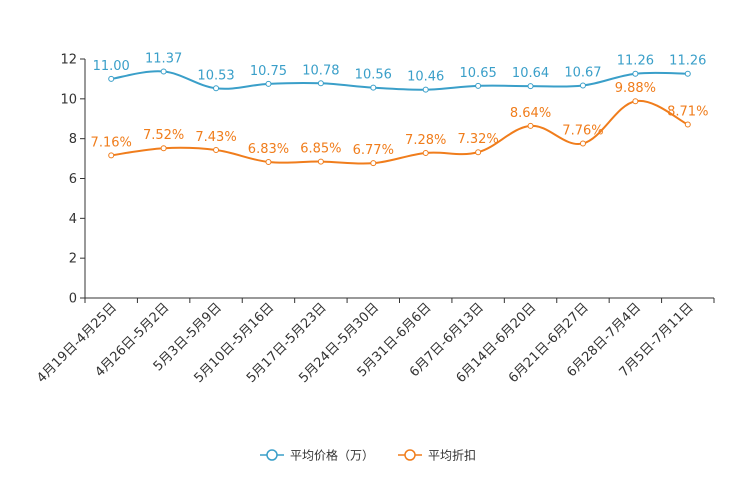 This screenshot has width=744, height=496. Describe the element at coordinates (268, 71) in the screenshot. I see `data-label: 10.75` at that location.